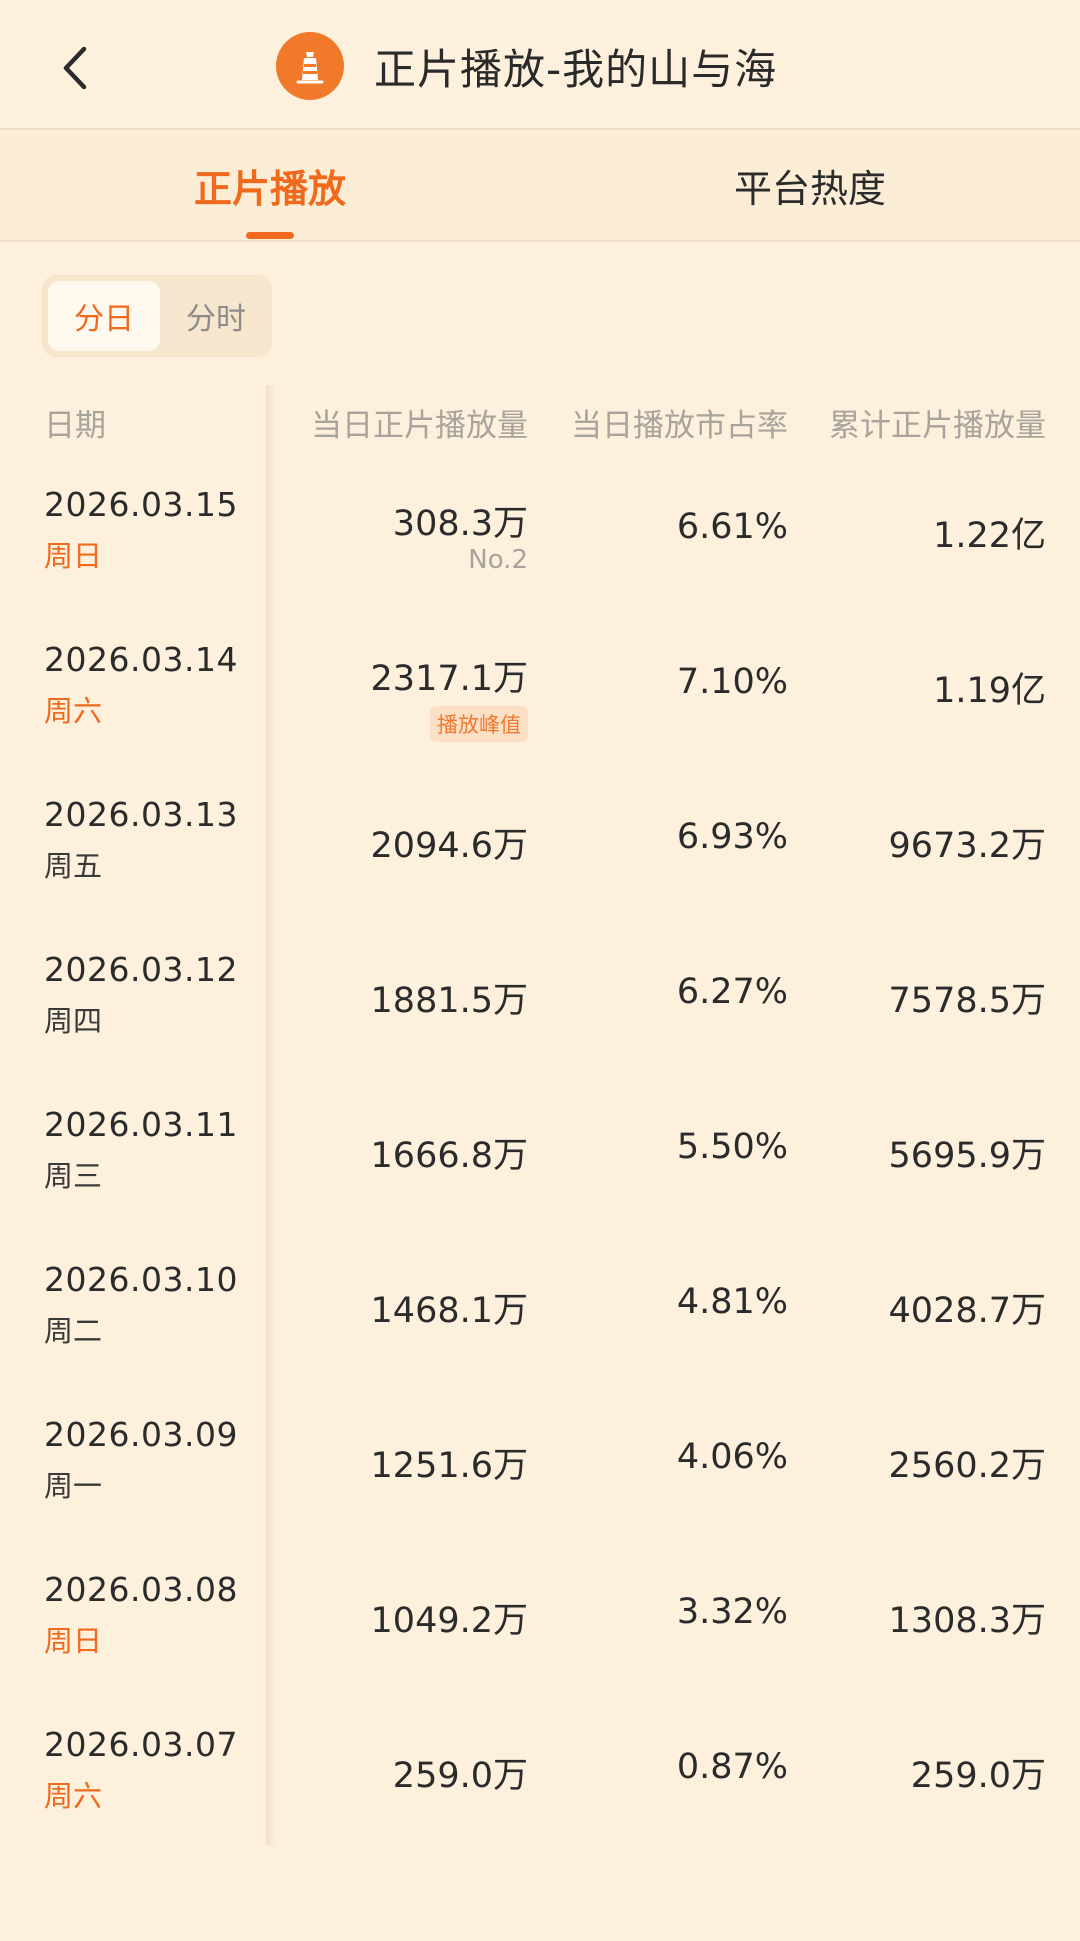 Image resolution: width=1080 pixels, height=1941 pixels. Describe the element at coordinates (679, 426) in the screenshot. I see `header-market-share: 当日播放市占率` at that location.